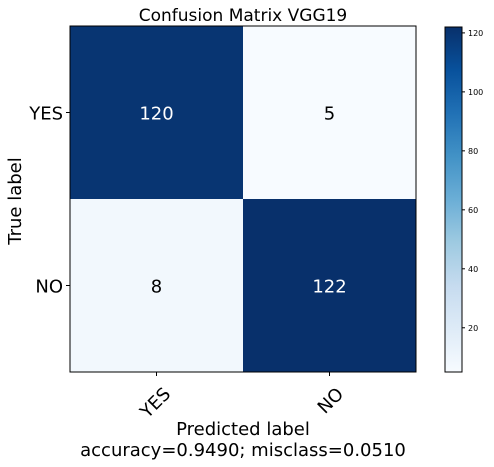  What do you see at coordinates (453, 199) in the screenshot?
I see `colorbar` at bounding box center [453, 199].